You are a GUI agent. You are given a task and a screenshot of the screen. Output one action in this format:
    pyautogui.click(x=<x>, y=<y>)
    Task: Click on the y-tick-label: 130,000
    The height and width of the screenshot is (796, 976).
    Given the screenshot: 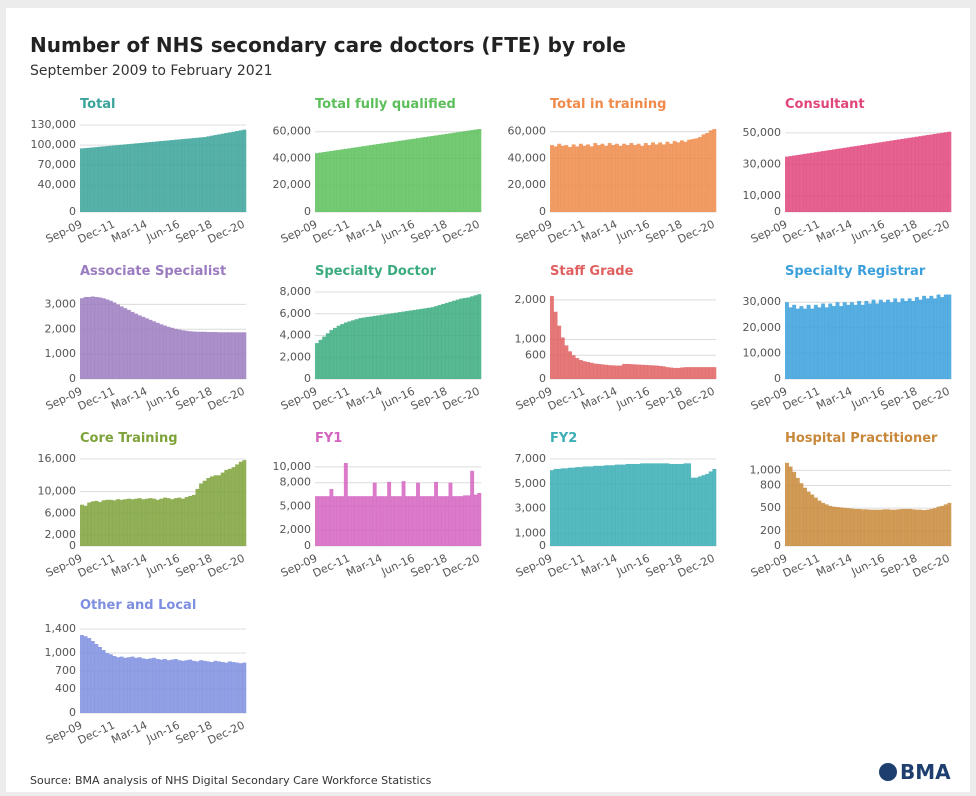 What is the action you would take?
    pyautogui.click(x=54, y=124)
    